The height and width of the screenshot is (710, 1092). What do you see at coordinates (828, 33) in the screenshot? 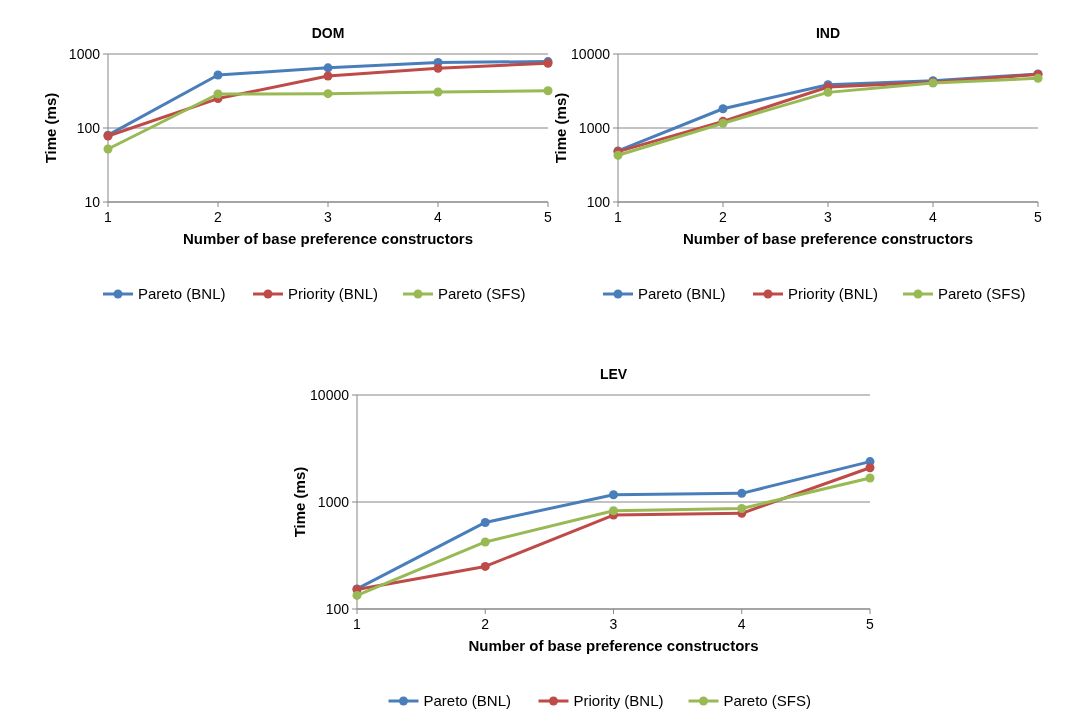
I see `chart-title: IND` at bounding box center [828, 33].